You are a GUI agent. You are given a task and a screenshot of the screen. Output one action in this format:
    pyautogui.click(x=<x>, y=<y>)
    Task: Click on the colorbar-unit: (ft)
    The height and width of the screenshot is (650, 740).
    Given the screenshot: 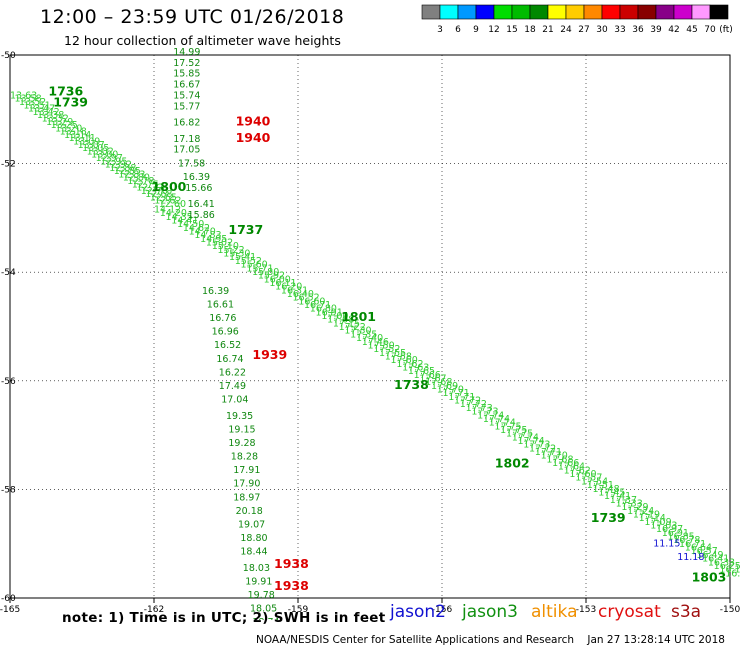 What is the action you would take?
    pyautogui.click(x=726, y=30)
    